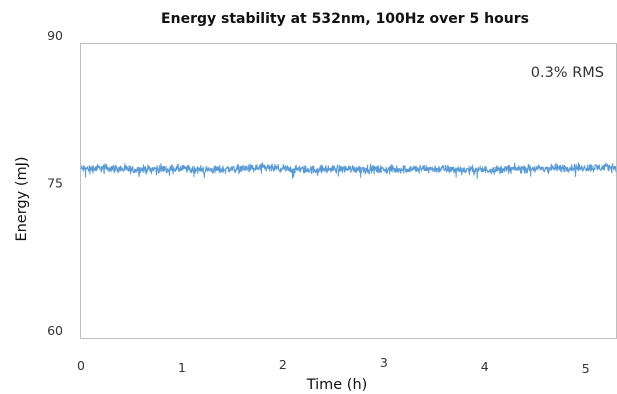 The height and width of the screenshot is (394, 617). What do you see at coordinates (182, 367) in the screenshot?
I see `x-tick-label: 1` at bounding box center [182, 367].